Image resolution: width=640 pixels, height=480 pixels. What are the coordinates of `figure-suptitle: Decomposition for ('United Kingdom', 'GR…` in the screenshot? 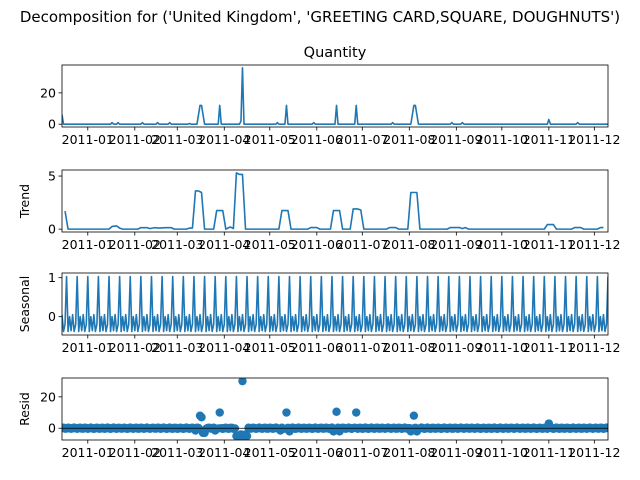 It's located at (320, 17).